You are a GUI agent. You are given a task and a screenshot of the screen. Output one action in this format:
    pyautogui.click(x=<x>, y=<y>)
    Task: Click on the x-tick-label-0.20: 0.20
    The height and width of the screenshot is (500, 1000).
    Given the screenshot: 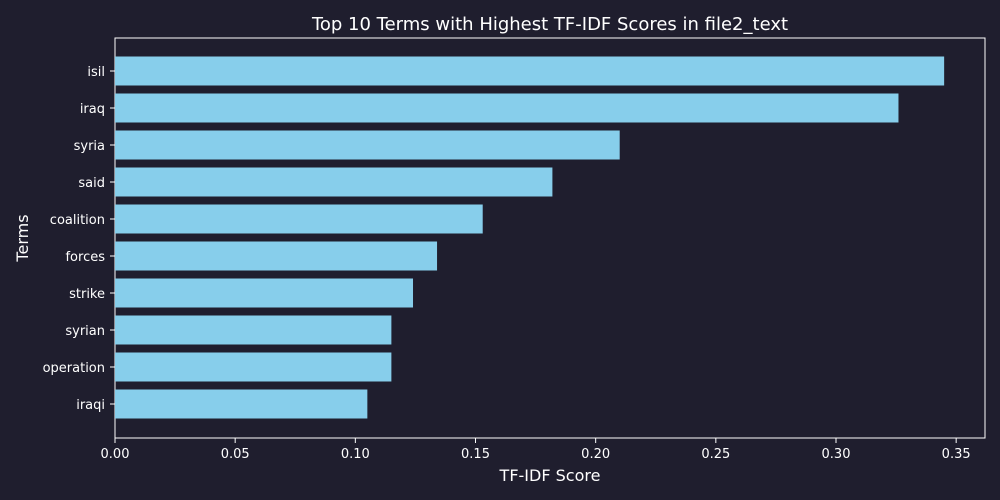 What is the action you would take?
    pyautogui.click(x=595, y=454)
    